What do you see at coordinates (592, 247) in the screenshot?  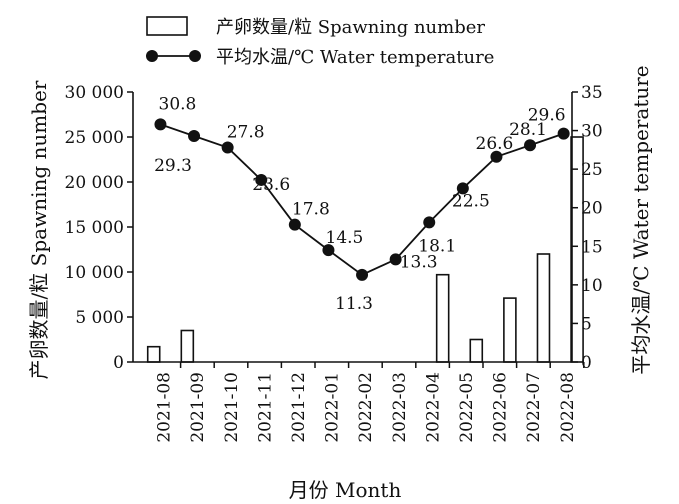 I see `y-right-tick-label-3: 15` at bounding box center [592, 247].